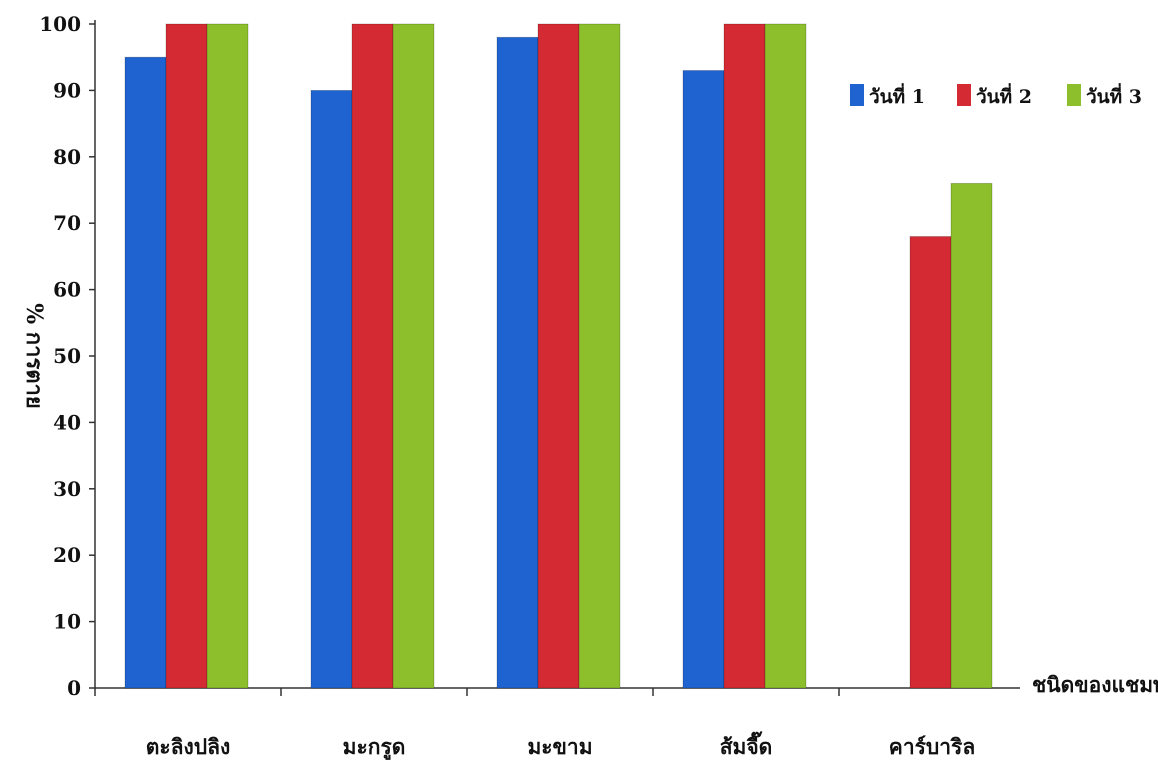 The height and width of the screenshot is (775, 1158). What do you see at coordinates (34, 356) in the screenshot?
I see `y-axis-label: % การตาย` at bounding box center [34, 356].